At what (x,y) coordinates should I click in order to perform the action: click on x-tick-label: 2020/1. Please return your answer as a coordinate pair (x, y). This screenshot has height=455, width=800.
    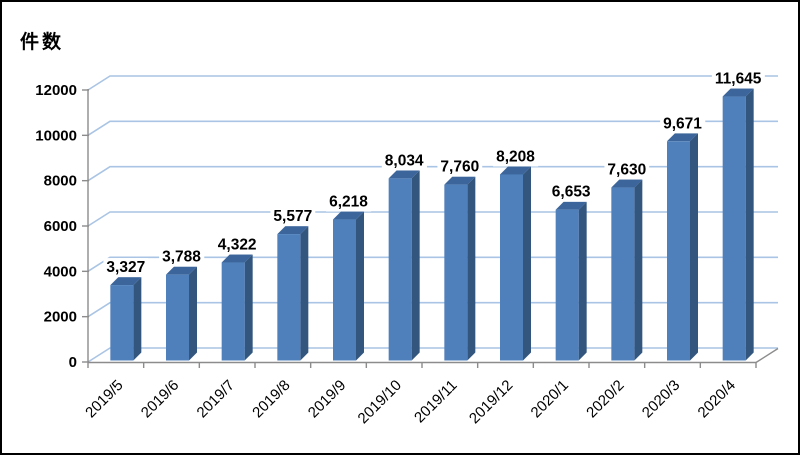
    Looking at the image, I should click on (550, 399).